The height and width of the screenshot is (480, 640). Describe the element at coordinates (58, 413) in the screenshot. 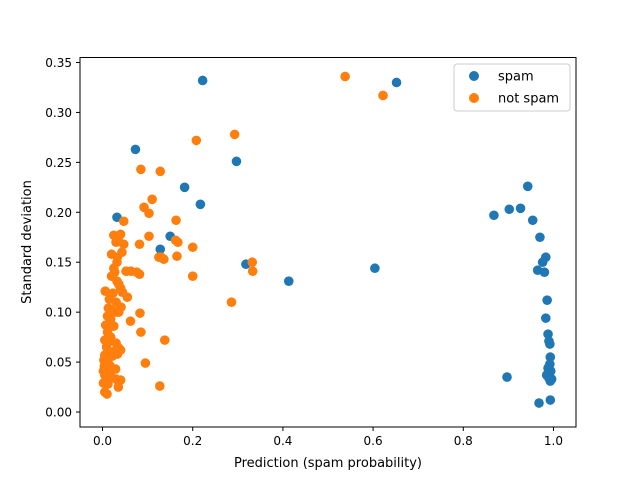

I see `y-tick-label: 0.00` at that location.